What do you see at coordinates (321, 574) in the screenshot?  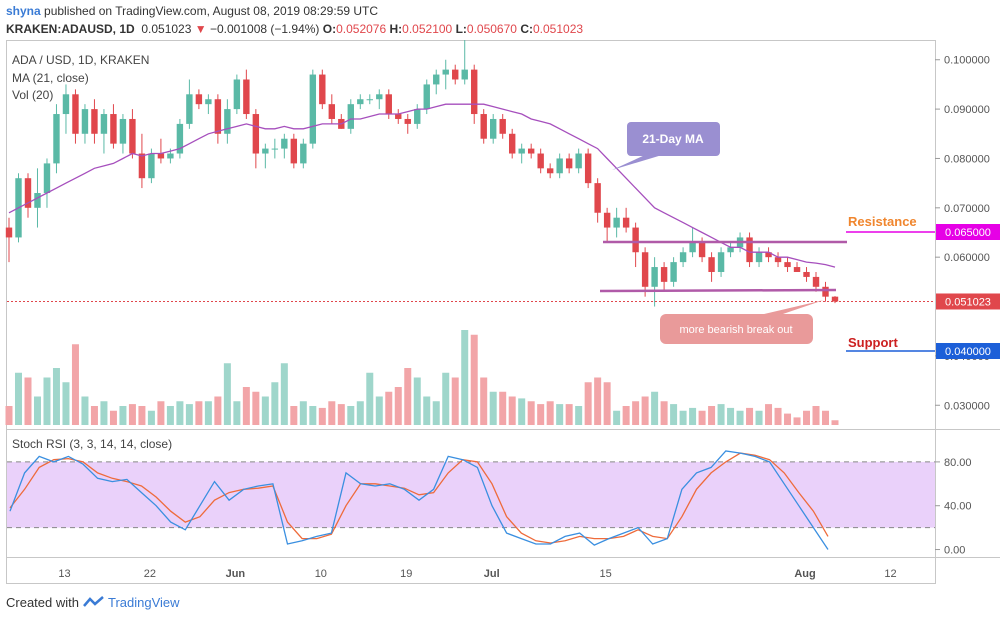 I see `time-tick-label: 10` at bounding box center [321, 574].